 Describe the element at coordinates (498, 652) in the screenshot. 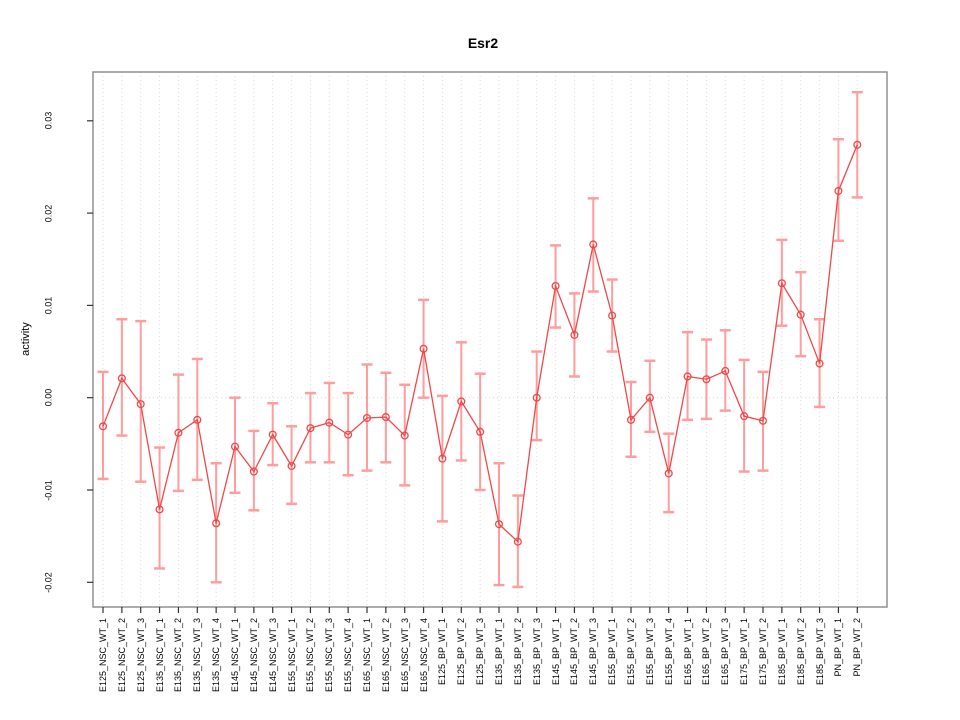

I see `x-tick-label: E135_BP_WT_1` at that location.